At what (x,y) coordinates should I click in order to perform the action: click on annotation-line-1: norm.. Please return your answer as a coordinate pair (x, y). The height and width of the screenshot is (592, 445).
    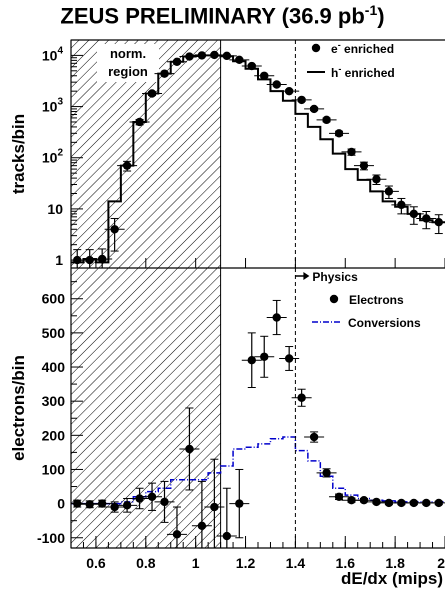
    Looking at the image, I should click on (128, 53).